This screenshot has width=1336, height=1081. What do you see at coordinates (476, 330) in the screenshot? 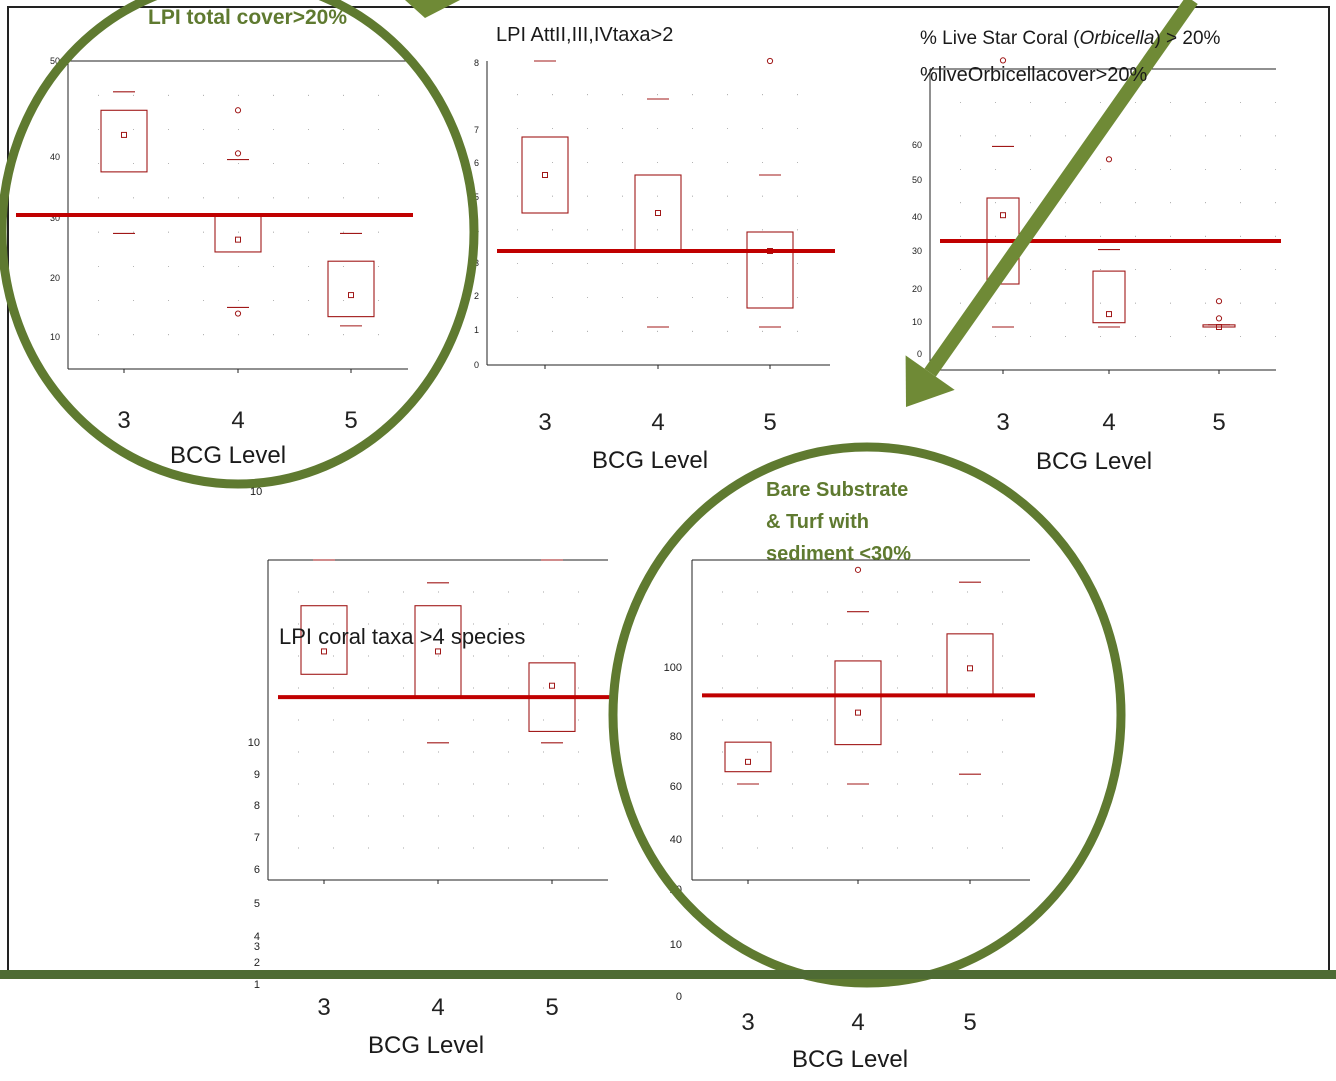
I see `chart-2-y-tick-label: 1` at bounding box center [476, 330].